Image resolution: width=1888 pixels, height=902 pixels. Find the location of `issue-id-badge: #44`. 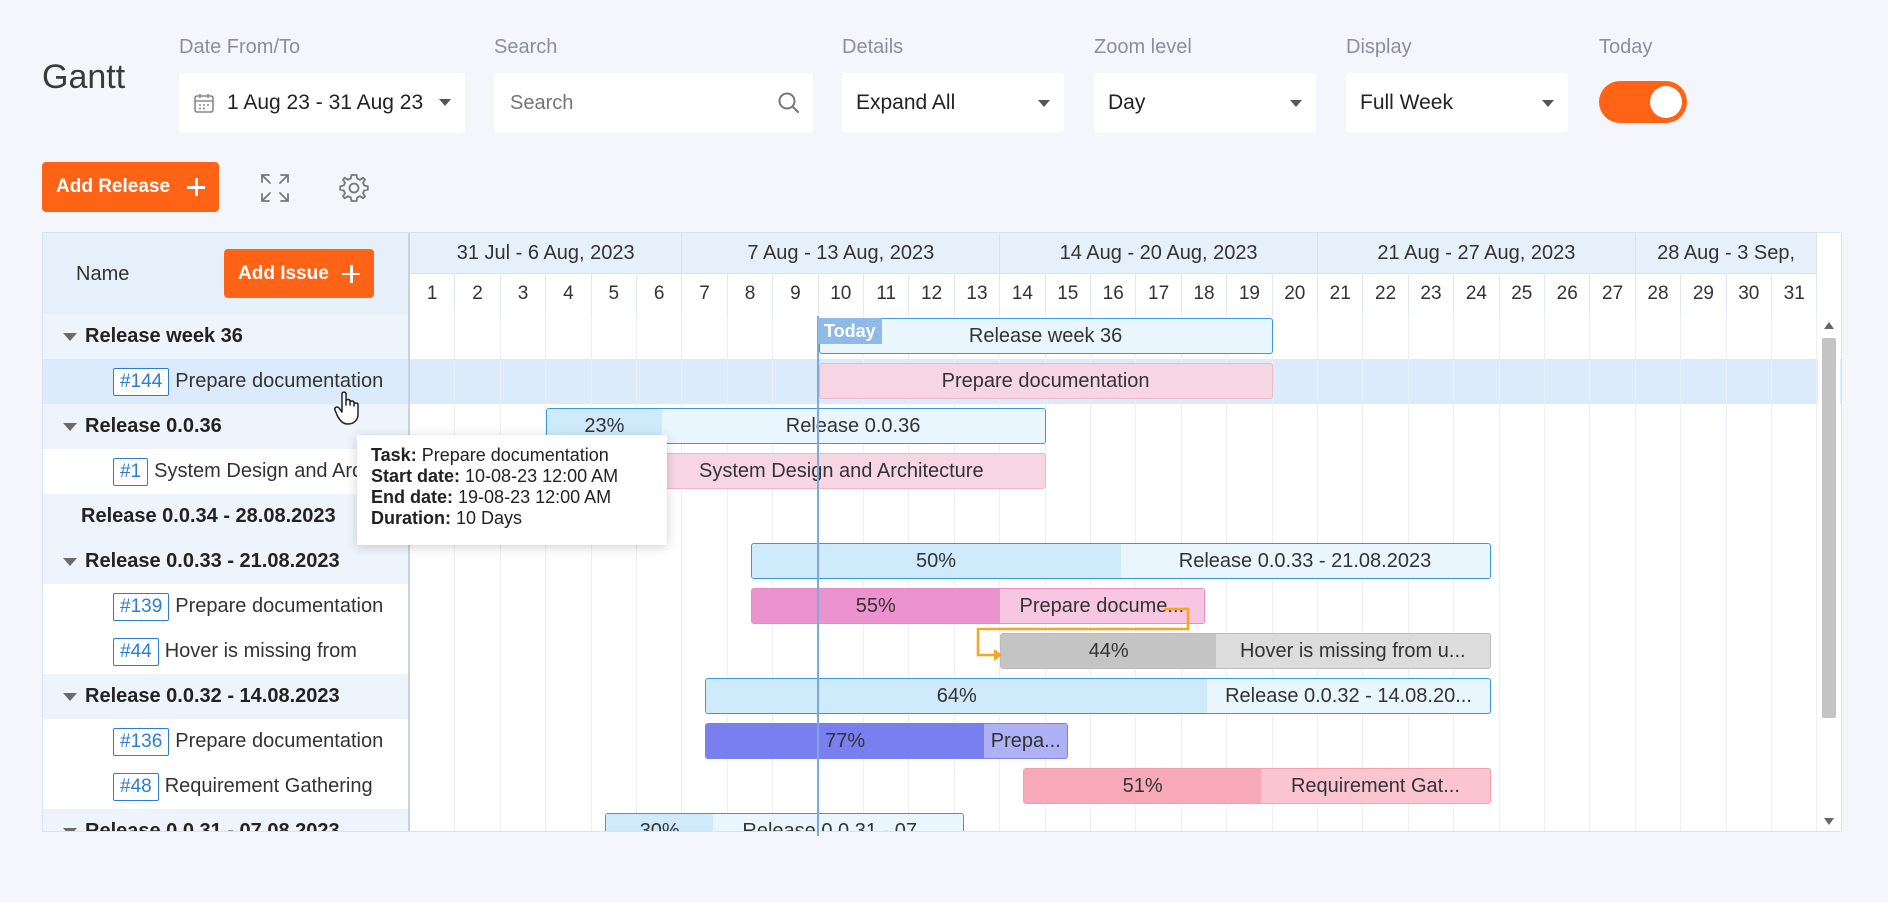

issue-id-badge: #44 is located at coordinates (136, 651).